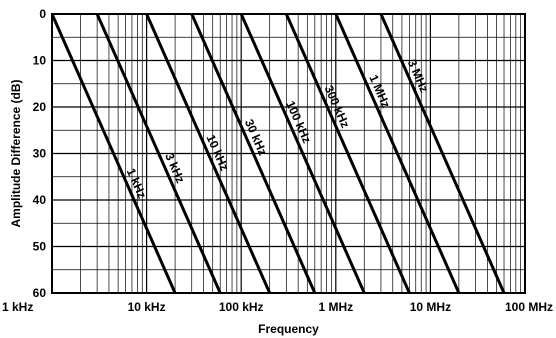  Describe the element at coordinates (40, 200) in the screenshot. I see `y-tick-label: 40` at that location.